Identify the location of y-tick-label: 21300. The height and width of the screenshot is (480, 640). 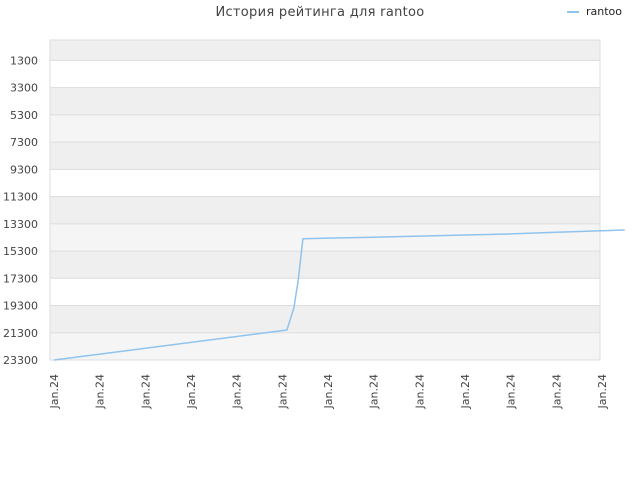
(20, 333).